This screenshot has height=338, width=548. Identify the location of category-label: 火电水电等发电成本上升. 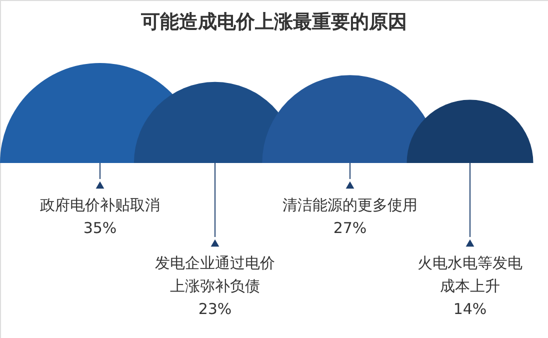
(470, 274).